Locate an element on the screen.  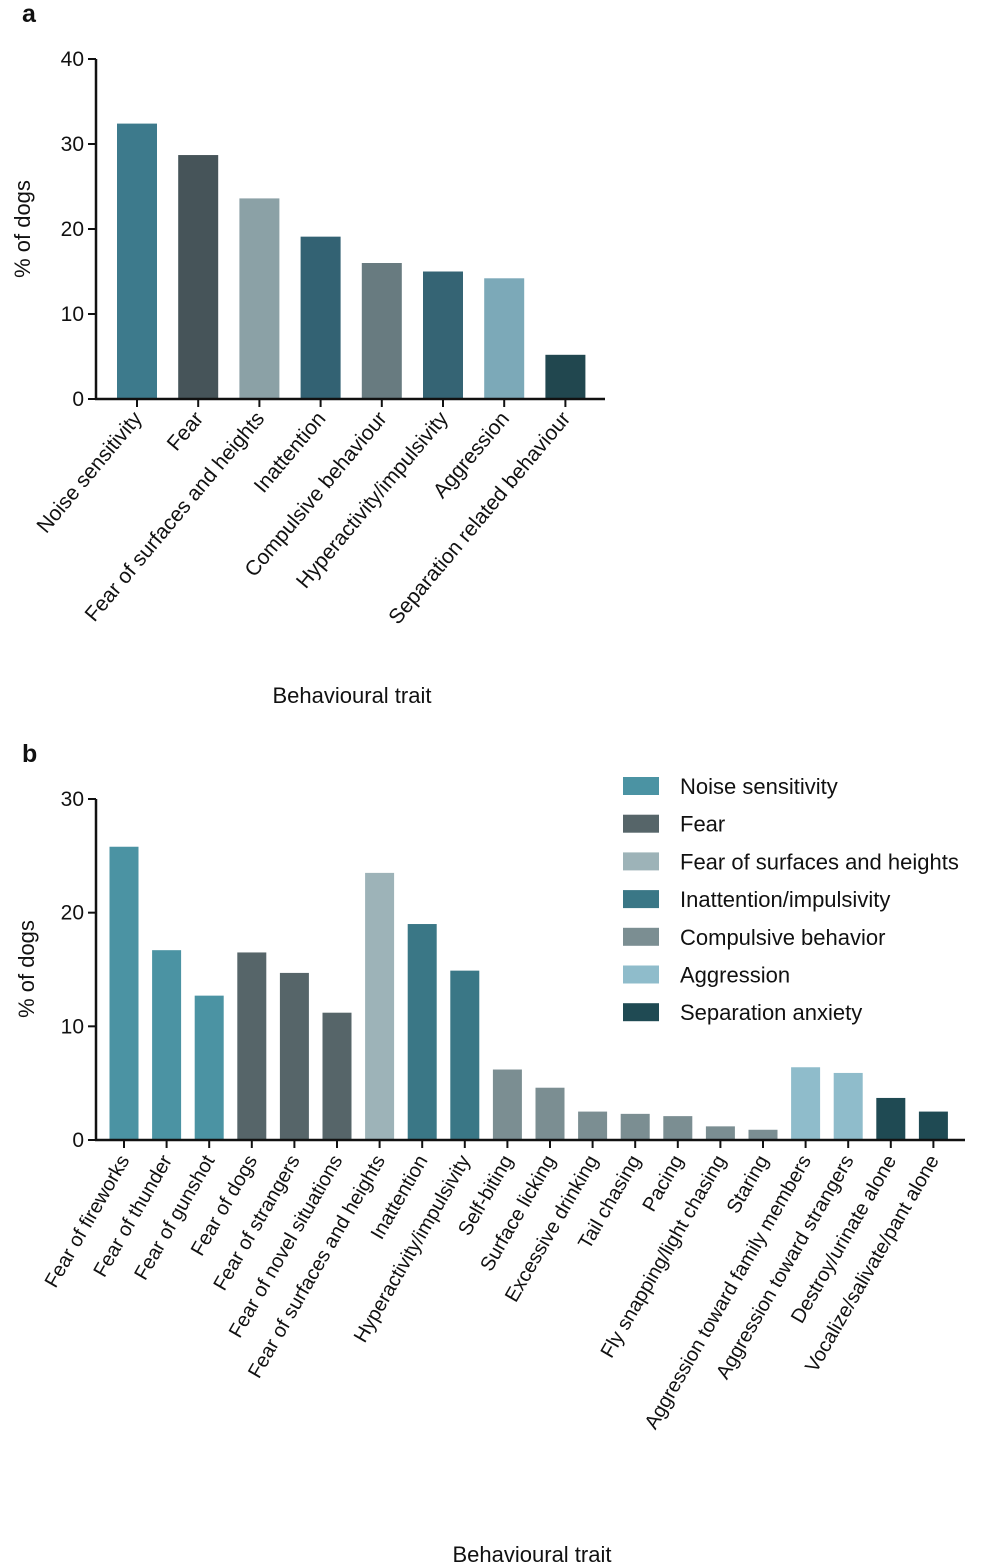
bar-staring is located at coordinates (763, 1134).